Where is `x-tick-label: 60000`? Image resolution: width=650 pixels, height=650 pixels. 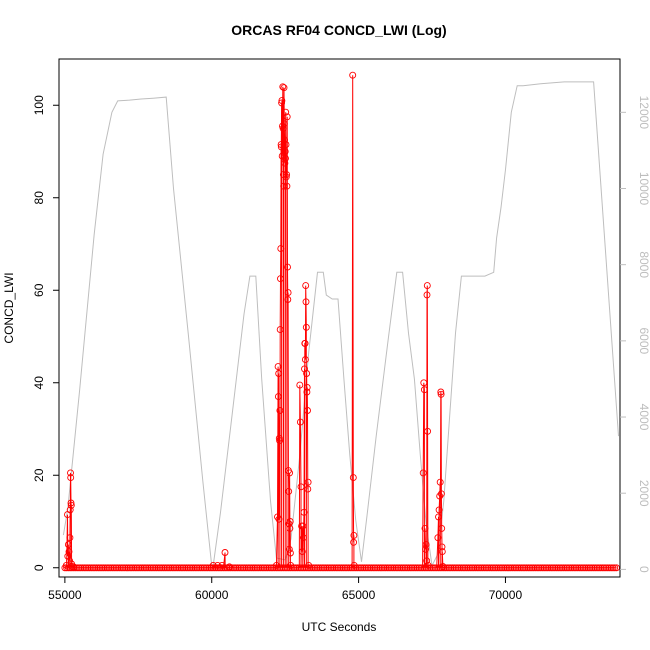 x-tick-label: 60000 is located at coordinates (212, 595).